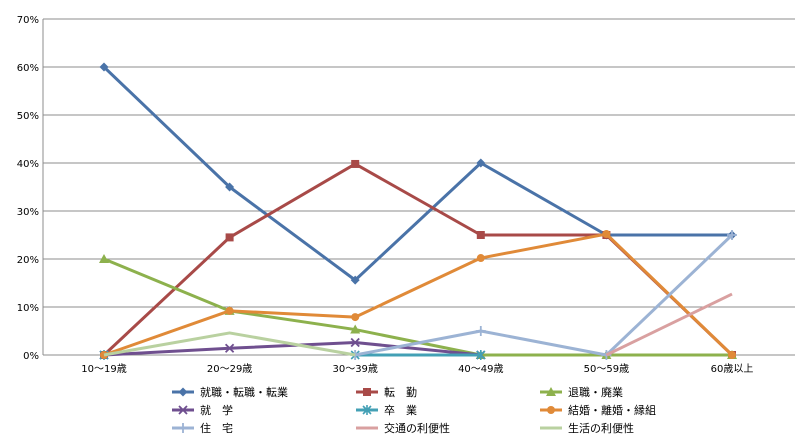 The width and height of the screenshot is (800, 436). Describe the element at coordinates (612, 410) in the screenshot. I see `legend-label: 結婚・離婚・縁組` at that location.